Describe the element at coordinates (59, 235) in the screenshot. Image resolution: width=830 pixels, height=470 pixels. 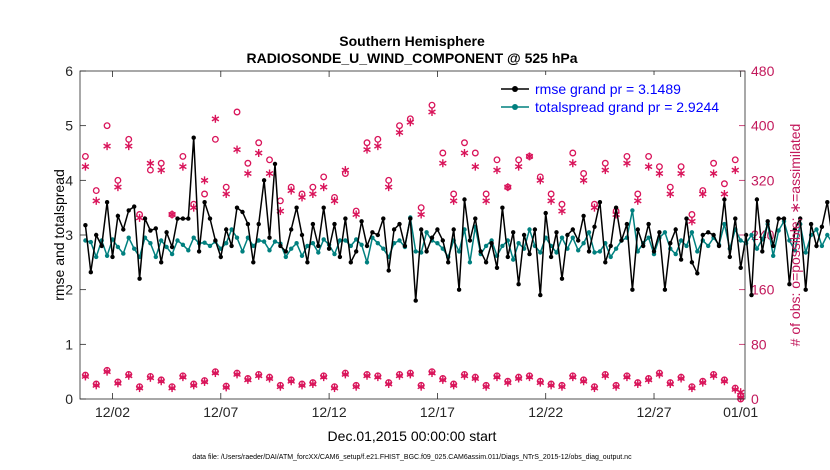
I see `y-axis-label-left: rmse and totalspread` at that location.